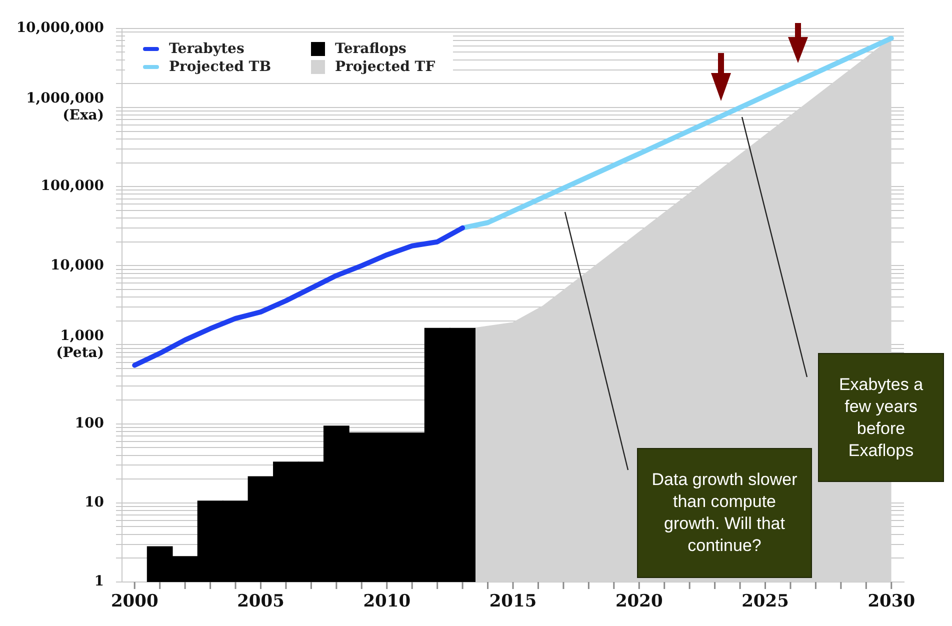  Describe the element at coordinates (881, 417) in the screenshot. I see `callout-box: Exabytes a few years before Exaflops` at that location.